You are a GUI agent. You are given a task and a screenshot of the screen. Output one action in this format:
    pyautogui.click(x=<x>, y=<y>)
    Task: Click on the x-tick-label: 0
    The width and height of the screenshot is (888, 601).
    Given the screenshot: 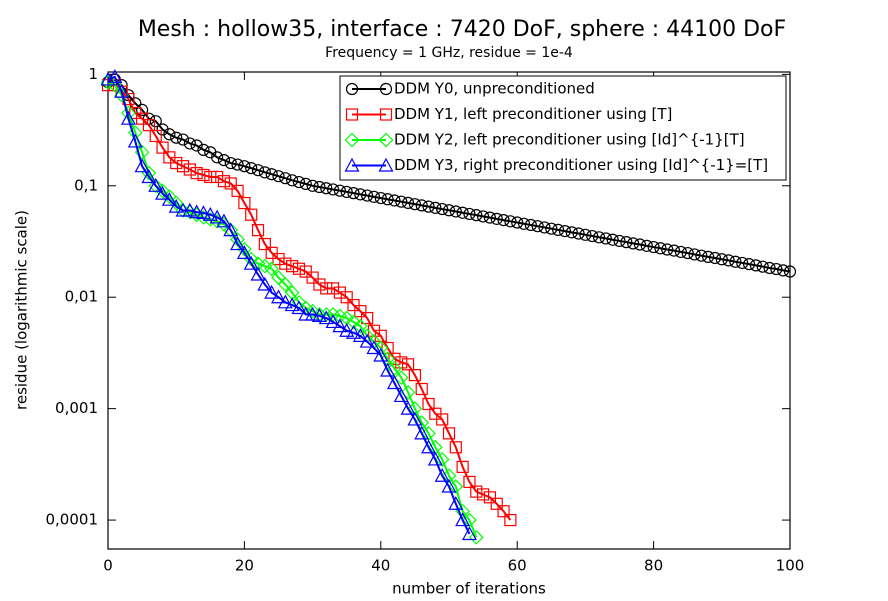 What is the action you would take?
    pyautogui.click(x=108, y=566)
    